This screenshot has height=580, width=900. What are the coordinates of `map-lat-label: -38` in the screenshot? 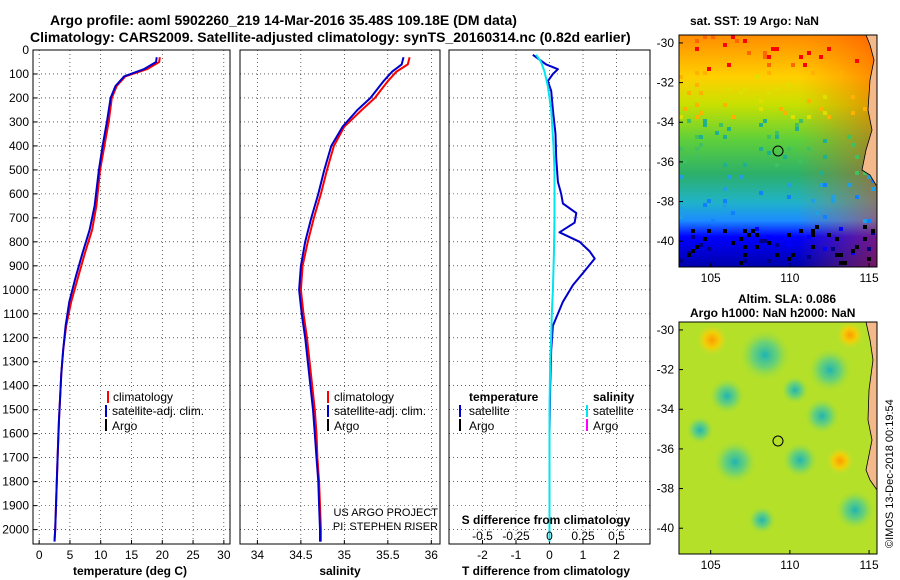 It's located at (666, 489).